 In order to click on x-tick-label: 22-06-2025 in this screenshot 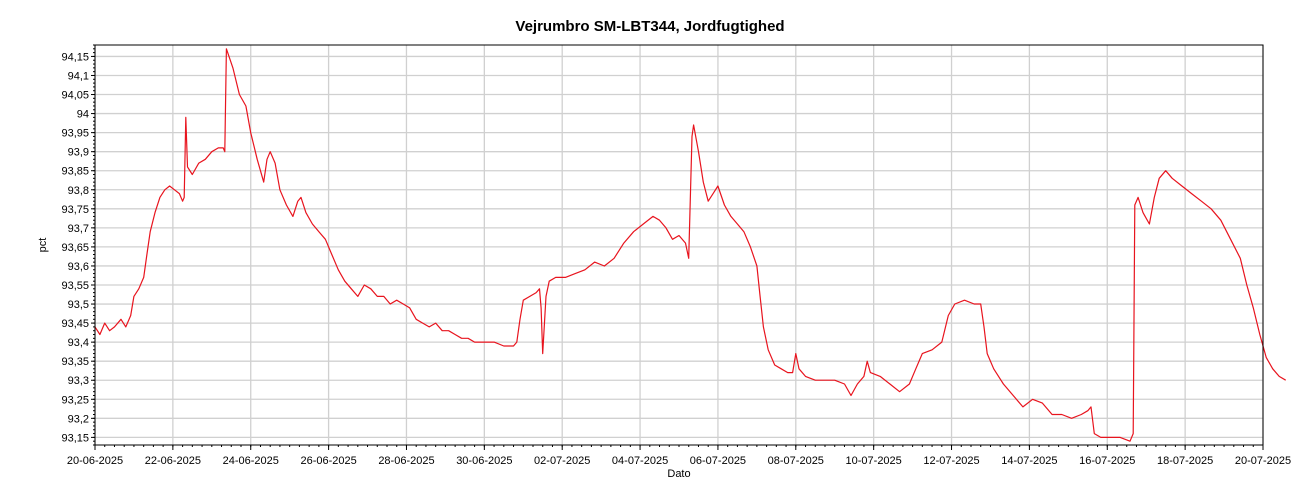, I will do `click(173, 461)`.